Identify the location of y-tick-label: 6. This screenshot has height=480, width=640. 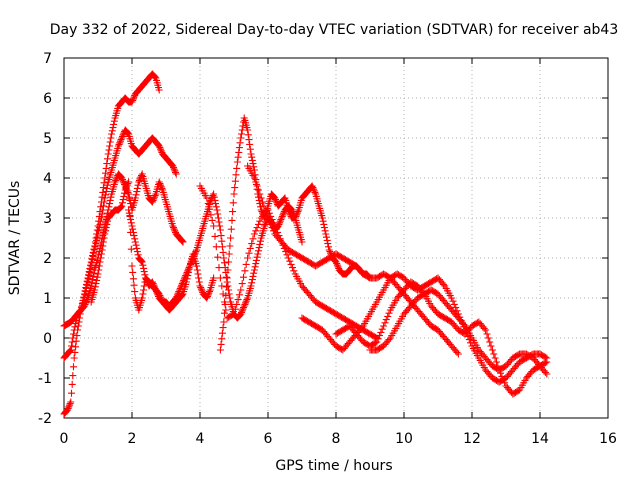
(47, 99).